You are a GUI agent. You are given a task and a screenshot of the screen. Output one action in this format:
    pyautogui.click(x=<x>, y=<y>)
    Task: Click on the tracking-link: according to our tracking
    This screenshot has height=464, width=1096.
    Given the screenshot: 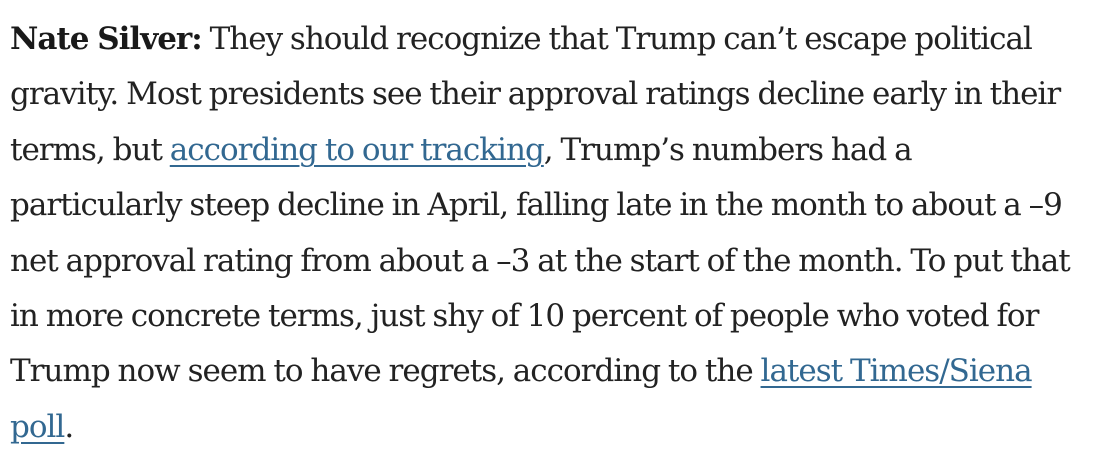 What is the action you would take?
    pyautogui.click(x=357, y=149)
    